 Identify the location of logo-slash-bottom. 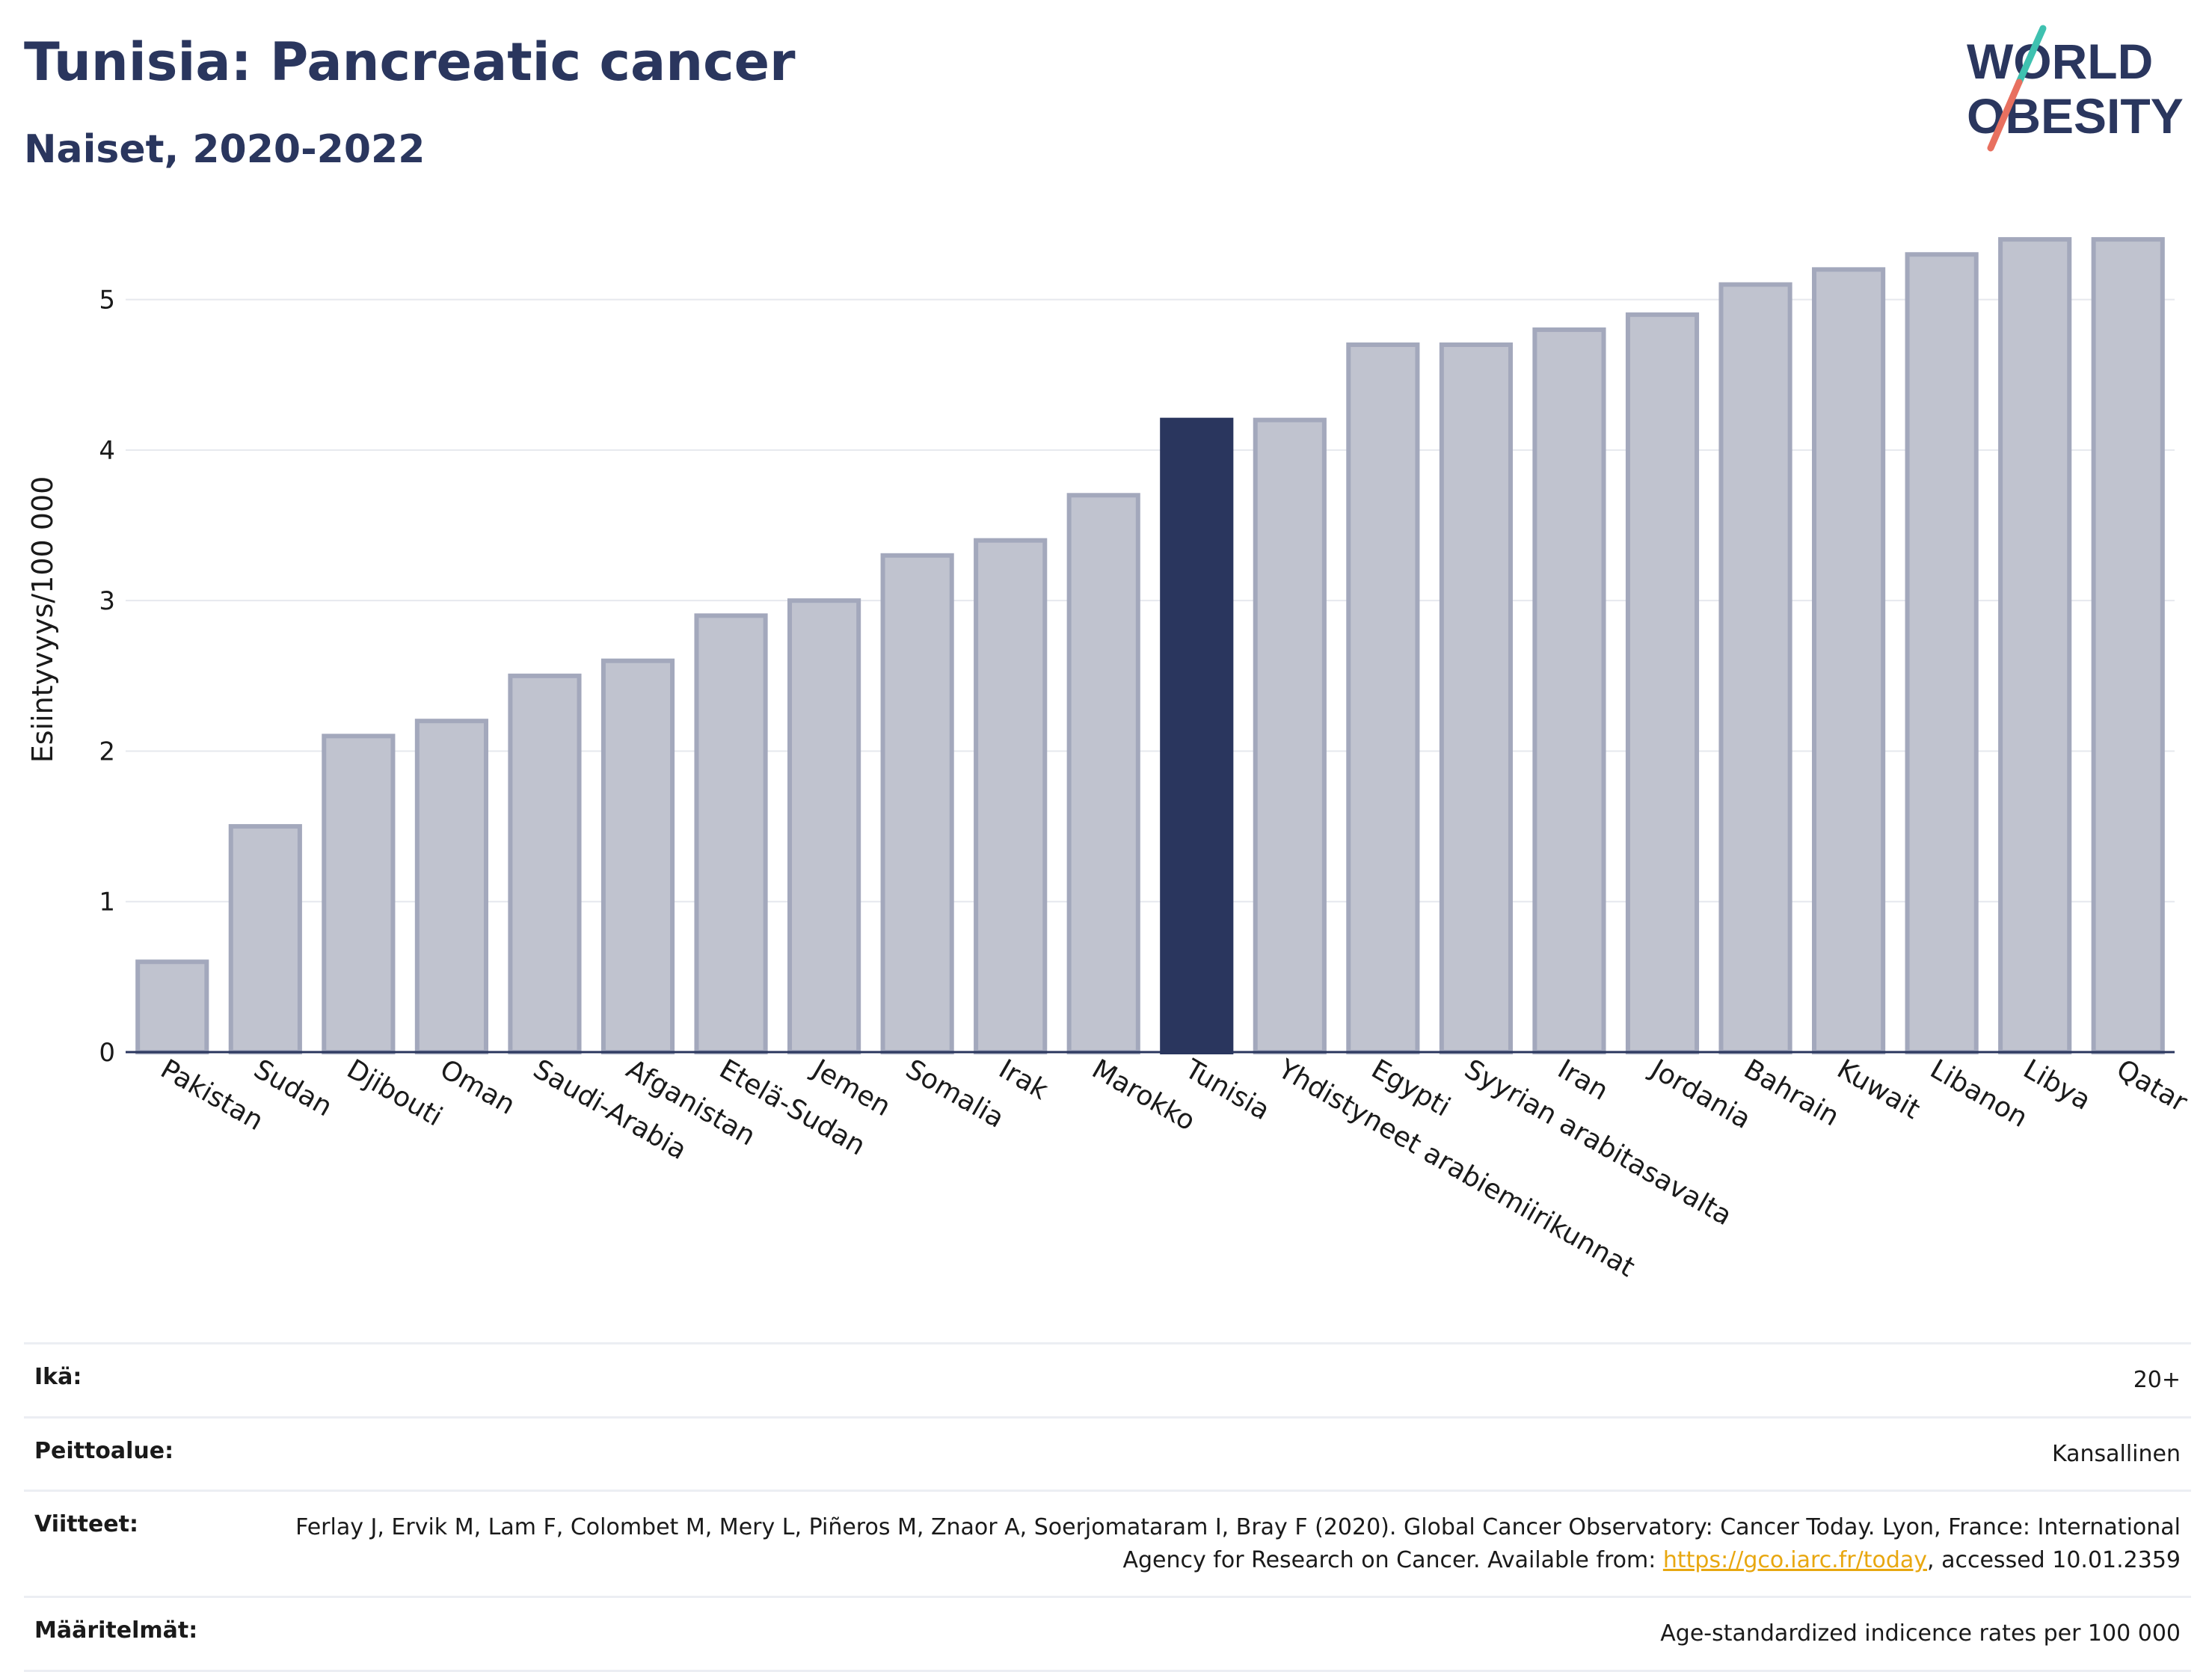
(2005, 115).